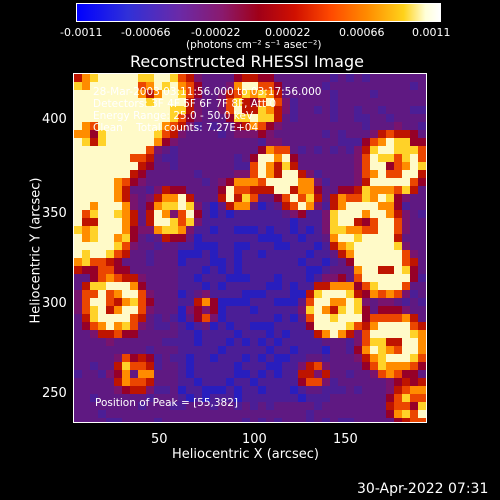 The width and height of the screenshot is (500, 500). What do you see at coordinates (362, 32) in the screenshot?
I see `colorbar-tick-label: 0.00066` at bounding box center [362, 32].